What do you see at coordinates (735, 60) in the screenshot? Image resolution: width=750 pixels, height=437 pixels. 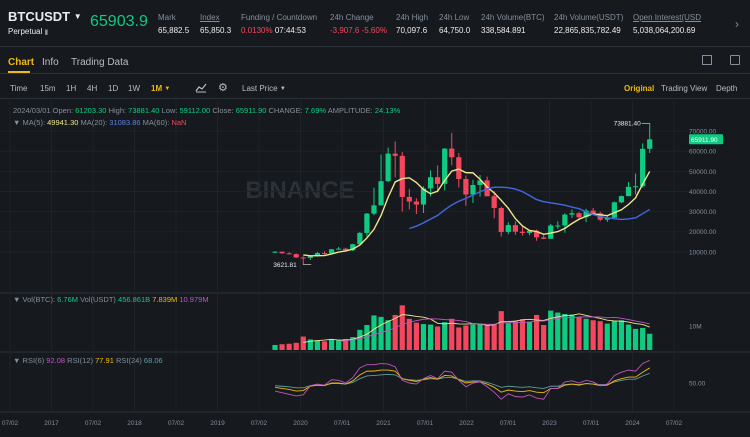 I see `grid-layout-icon` at bounding box center [735, 60].